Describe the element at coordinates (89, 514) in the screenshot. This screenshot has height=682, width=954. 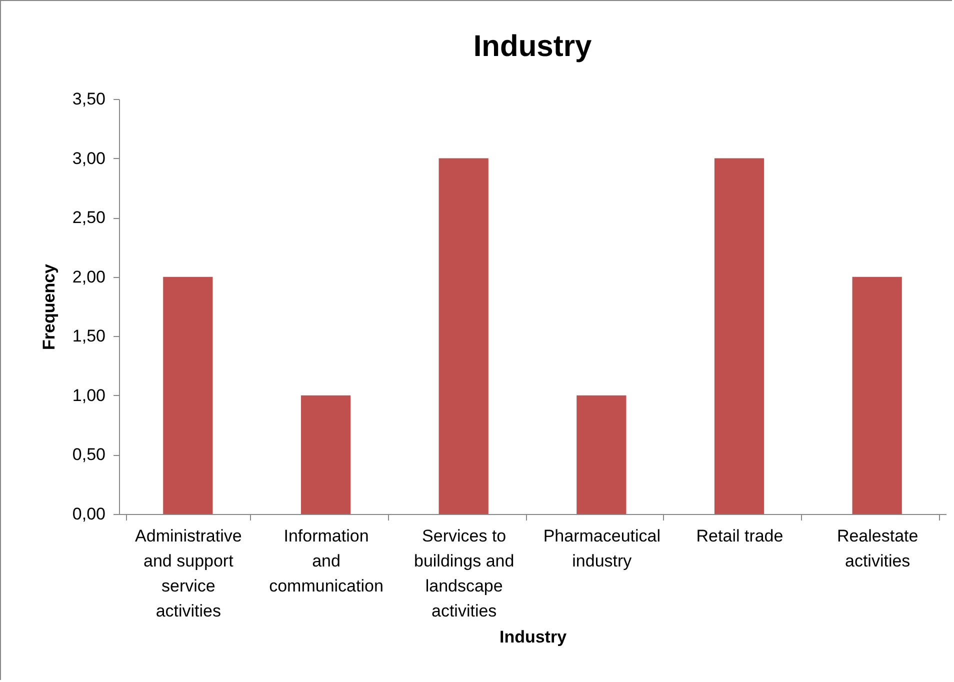
I see `y-tick-label: 0,00` at that location.